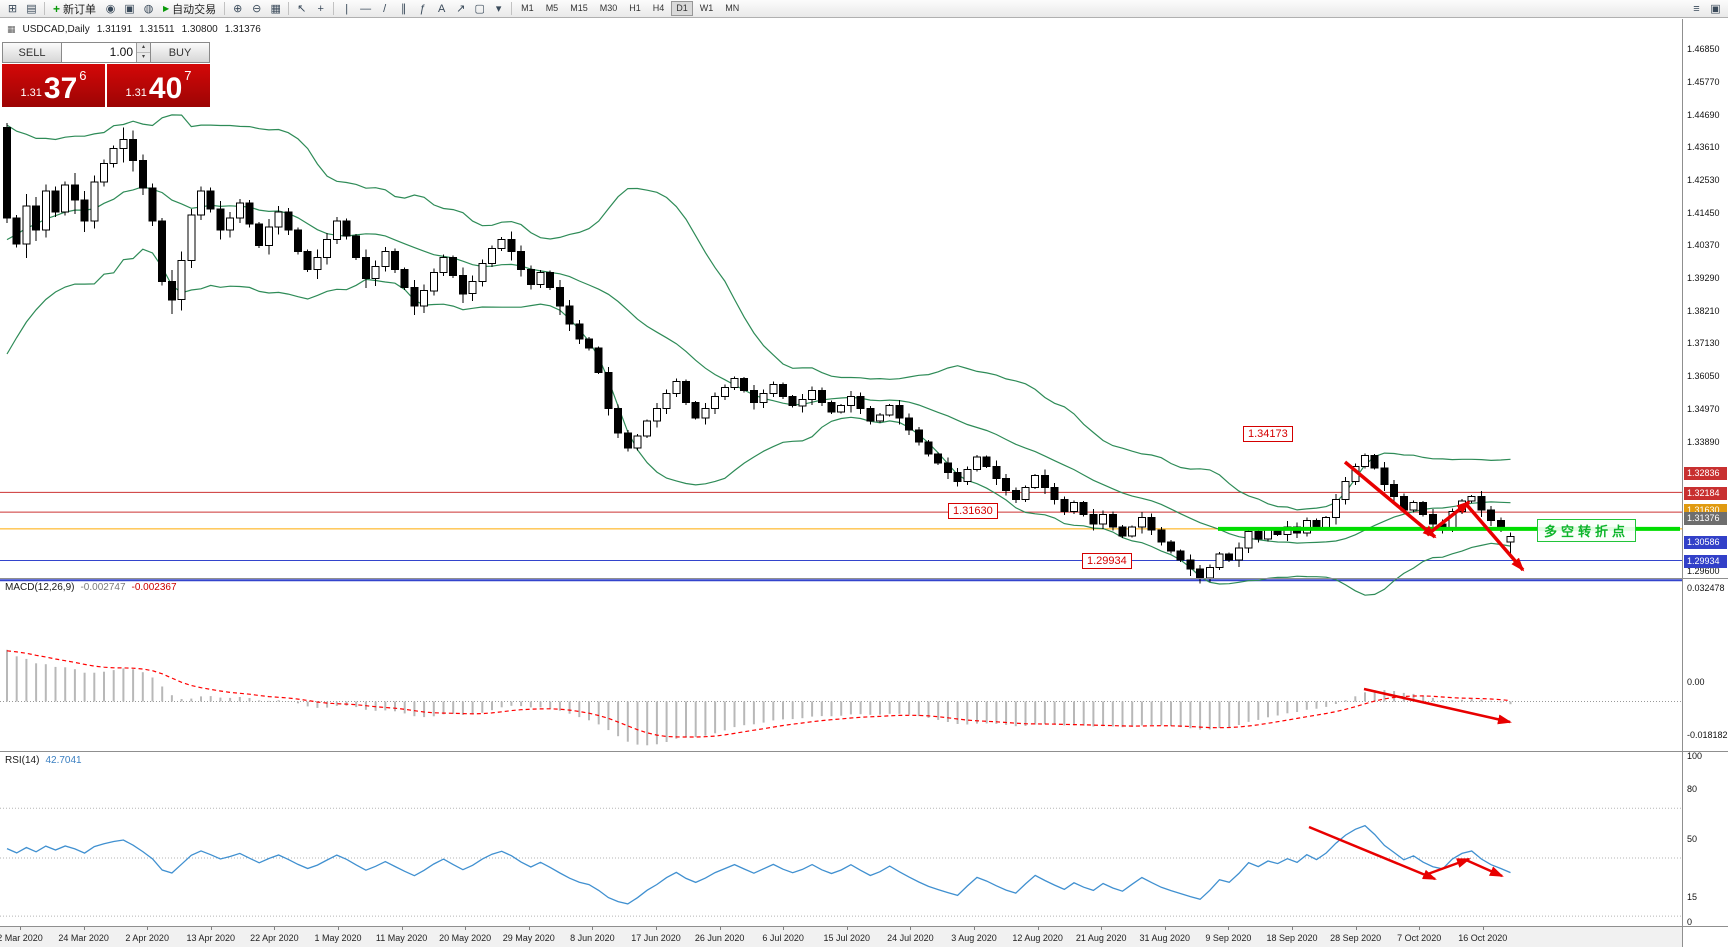 Image resolution: width=1728 pixels, height=947 pixels. What do you see at coordinates (682, 8) in the screenshot?
I see `timeframe-d1-button: D1` at bounding box center [682, 8].